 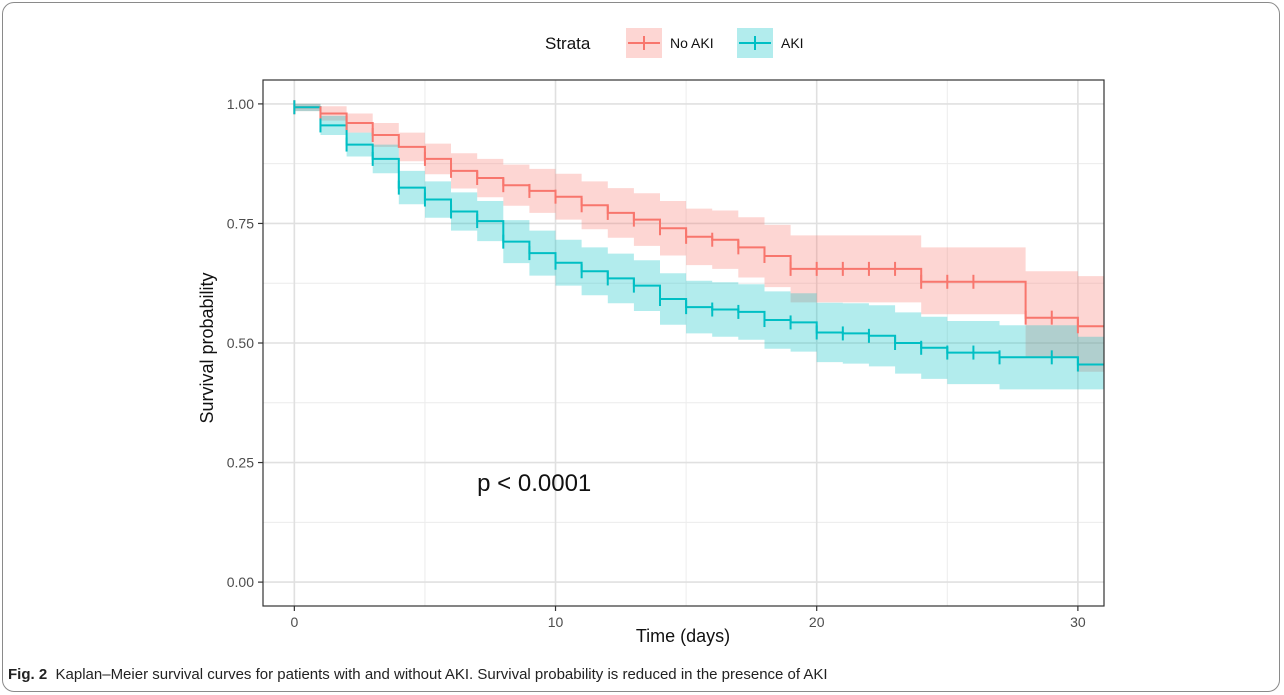 What do you see at coordinates (1078, 622) in the screenshot?
I see `x-tick-label: 30` at bounding box center [1078, 622].